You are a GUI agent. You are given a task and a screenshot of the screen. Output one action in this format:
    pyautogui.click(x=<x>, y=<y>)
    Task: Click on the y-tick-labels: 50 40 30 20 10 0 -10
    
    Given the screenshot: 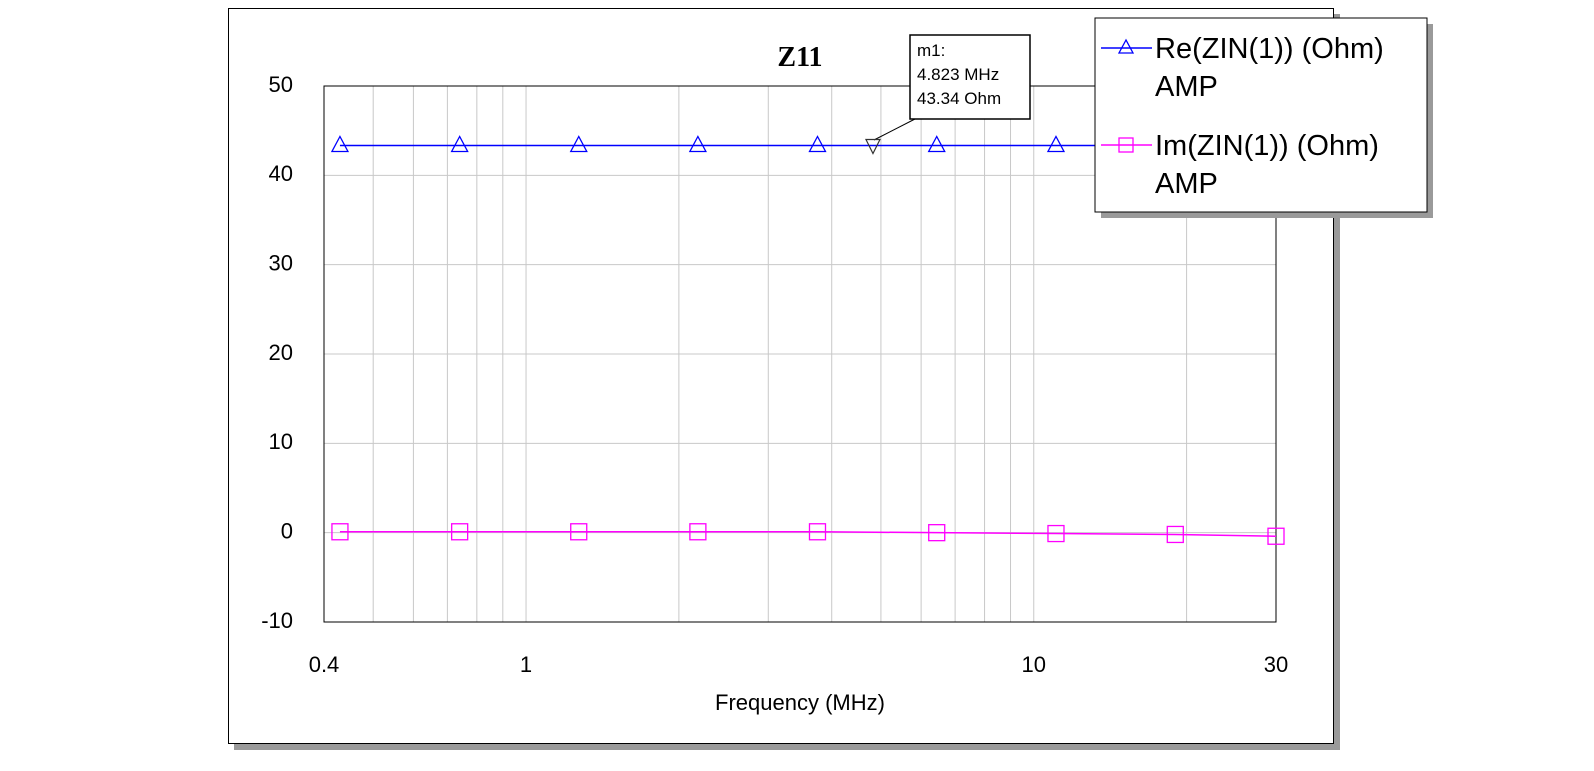 What is the action you would take?
    pyautogui.click(x=277, y=352)
    